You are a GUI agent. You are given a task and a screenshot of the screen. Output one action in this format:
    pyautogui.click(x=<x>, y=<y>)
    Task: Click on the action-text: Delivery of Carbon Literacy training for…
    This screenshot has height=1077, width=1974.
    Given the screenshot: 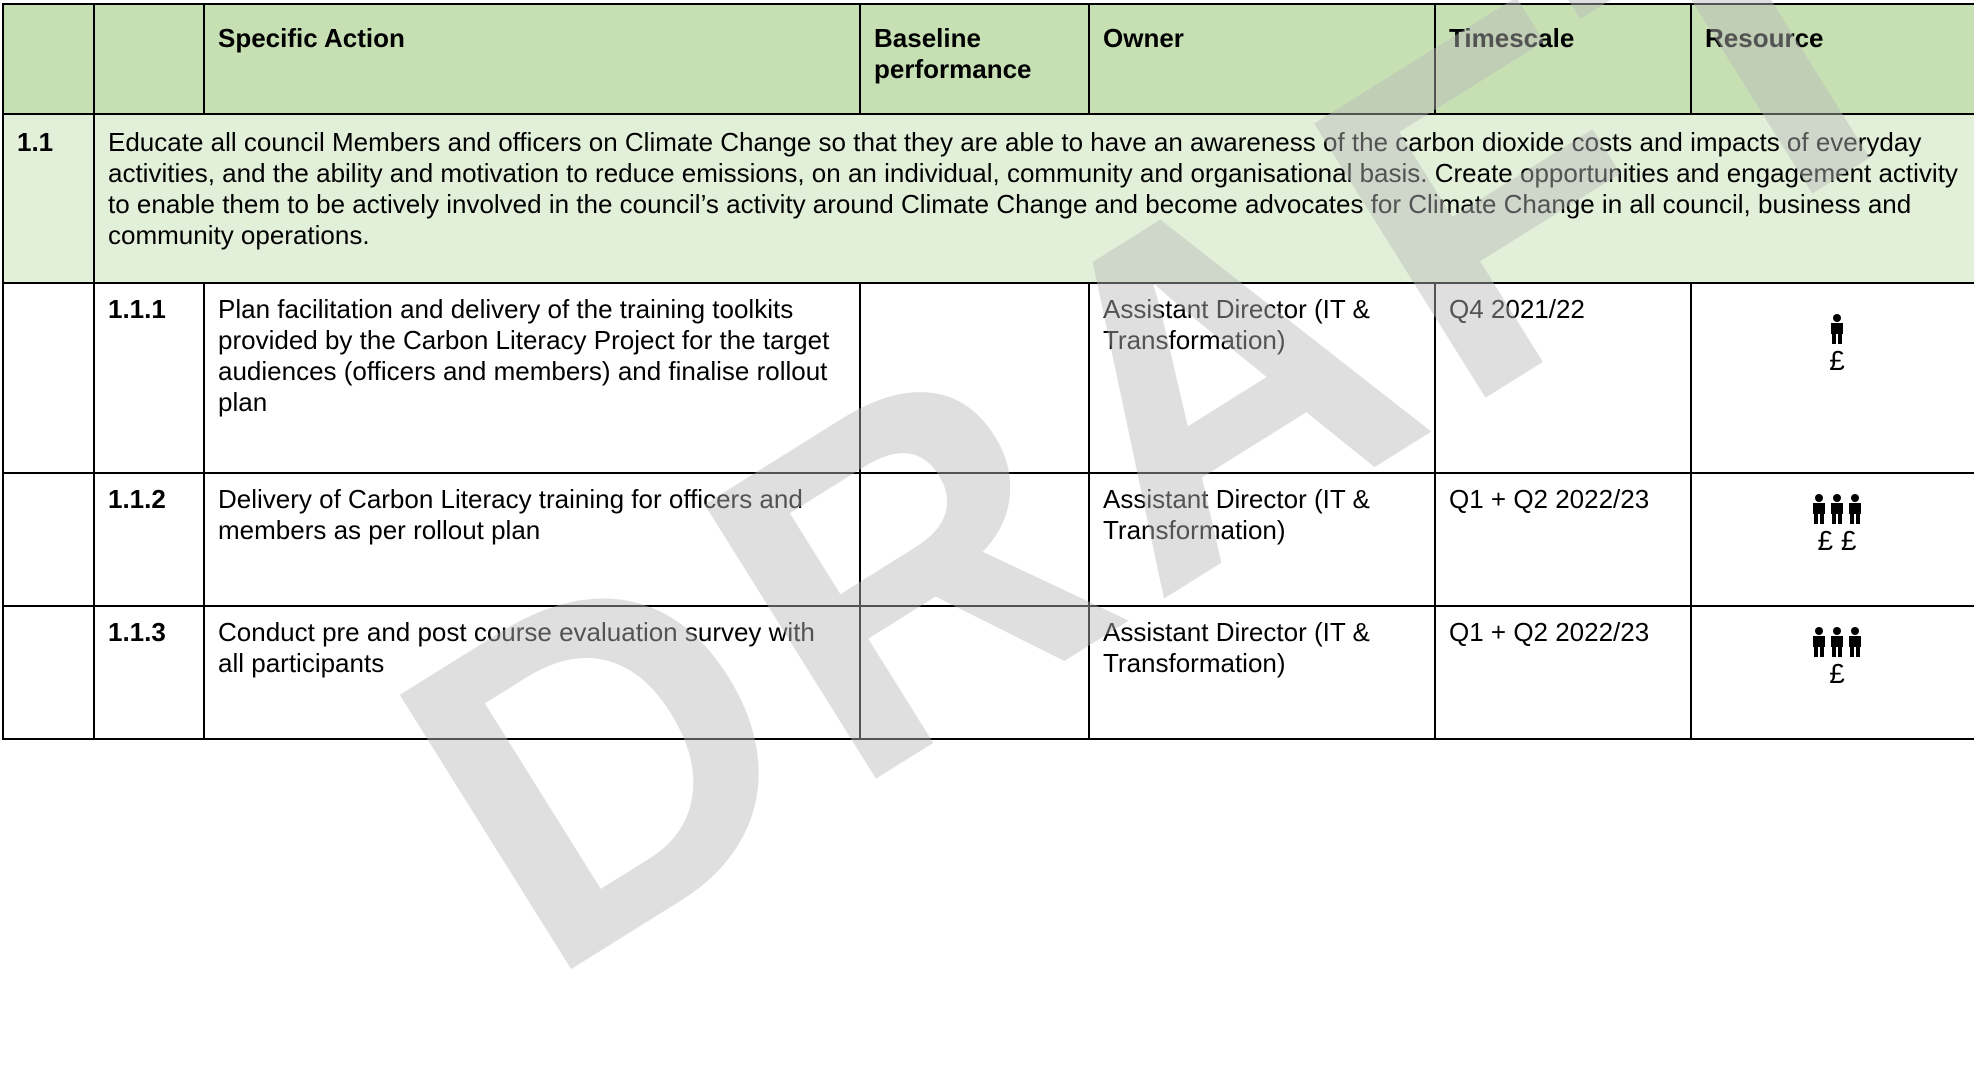 What is the action you would take?
    pyautogui.click(x=532, y=539)
    